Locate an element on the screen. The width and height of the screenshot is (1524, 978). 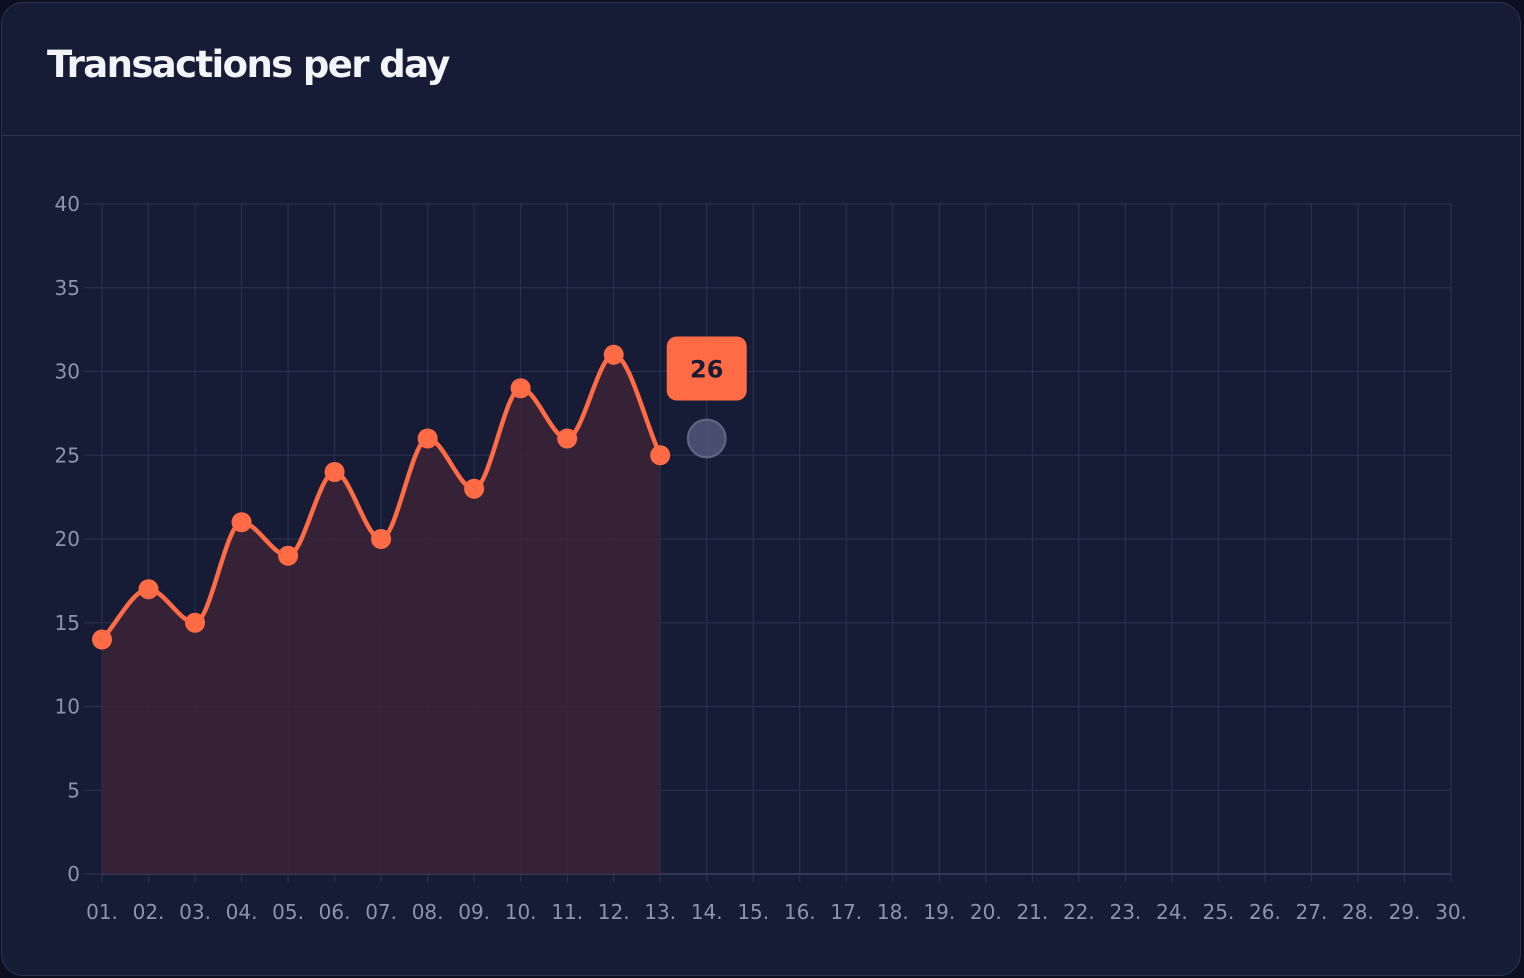
y-tick-label: 5 is located at coordinates (73, 790).